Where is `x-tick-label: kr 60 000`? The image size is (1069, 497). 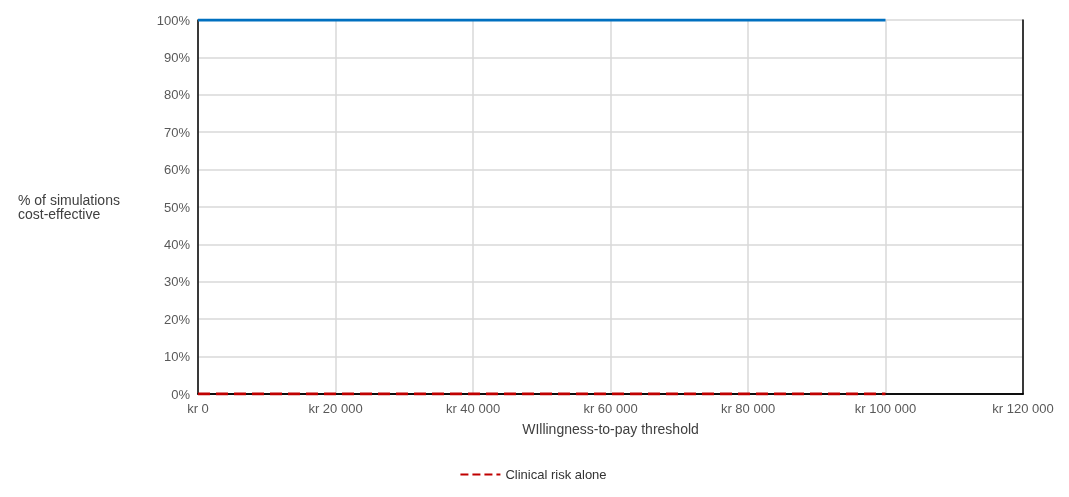 x-tick-label: kr 60 000 is located at coordinates (610, 408).